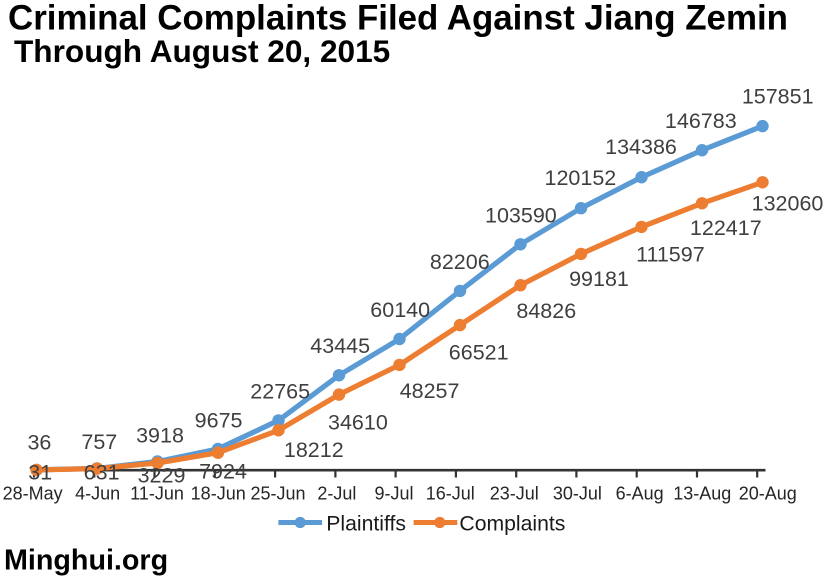 Image resolution: width=825 pixels, height=579 pixels. I want to click on svg-text: 3229, so click(162, 476).